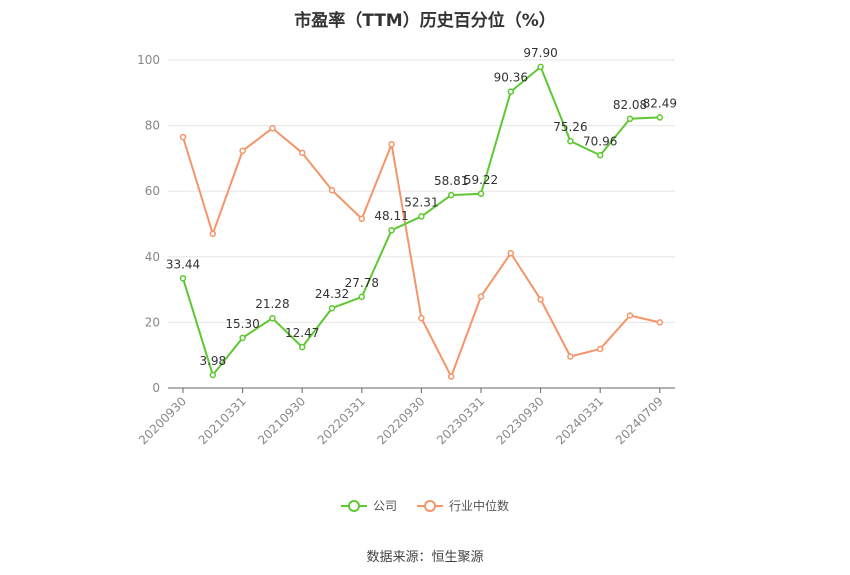 The height and width of the screenshot is (575, 850). What do you see at coordinates (212, 361) in the screenshot?
I see `data-label: 3.98` at bounding box center [212, 361].